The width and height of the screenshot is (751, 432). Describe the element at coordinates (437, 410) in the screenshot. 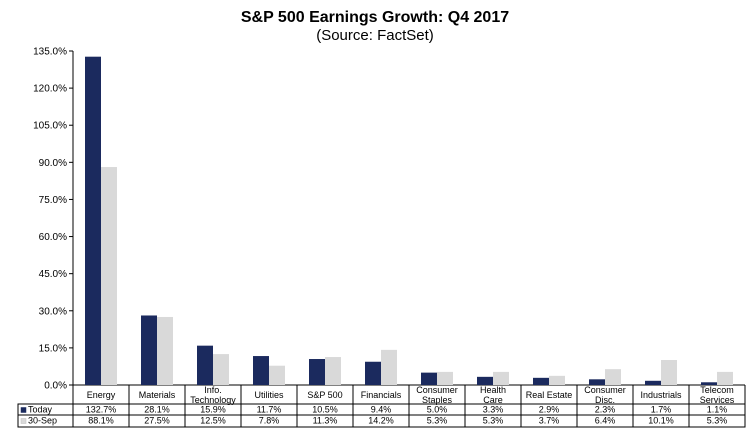

I see `data-label: 5.0%` at that location.